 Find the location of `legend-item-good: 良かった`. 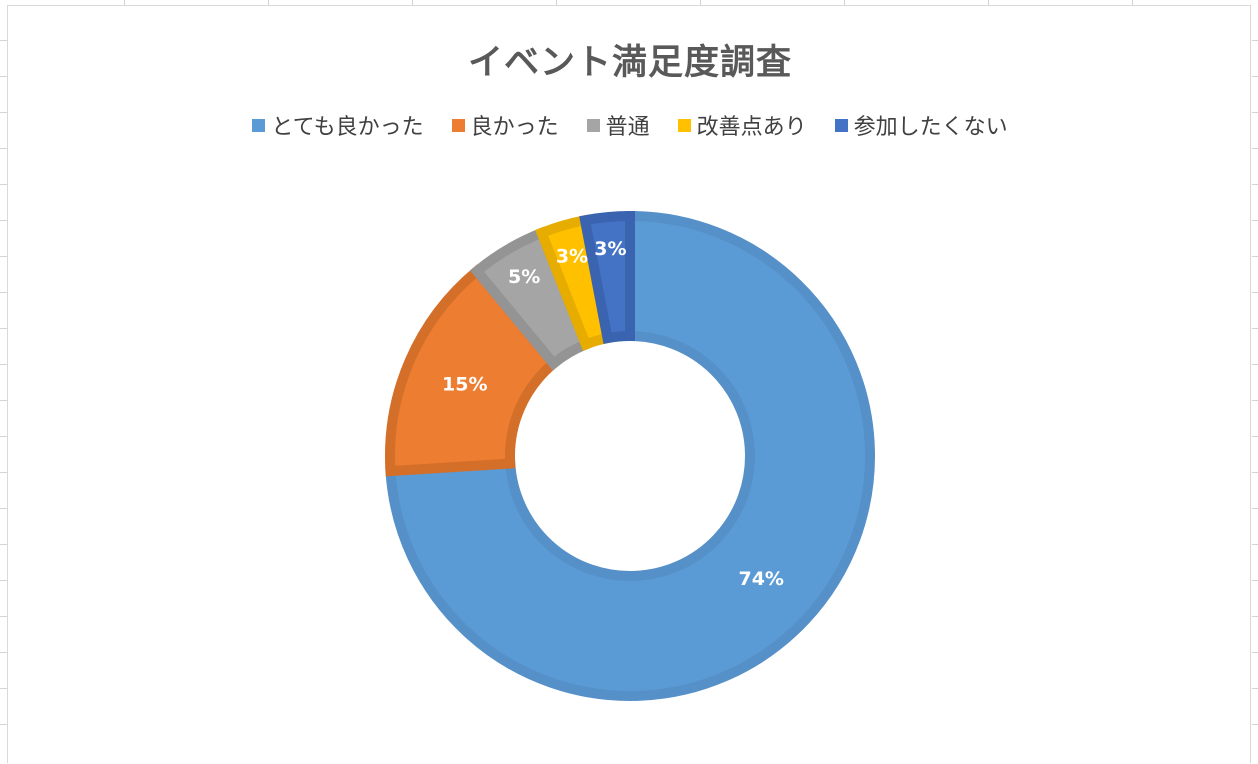

legend-item-good: 良かった is located at coordinates (505, 125).